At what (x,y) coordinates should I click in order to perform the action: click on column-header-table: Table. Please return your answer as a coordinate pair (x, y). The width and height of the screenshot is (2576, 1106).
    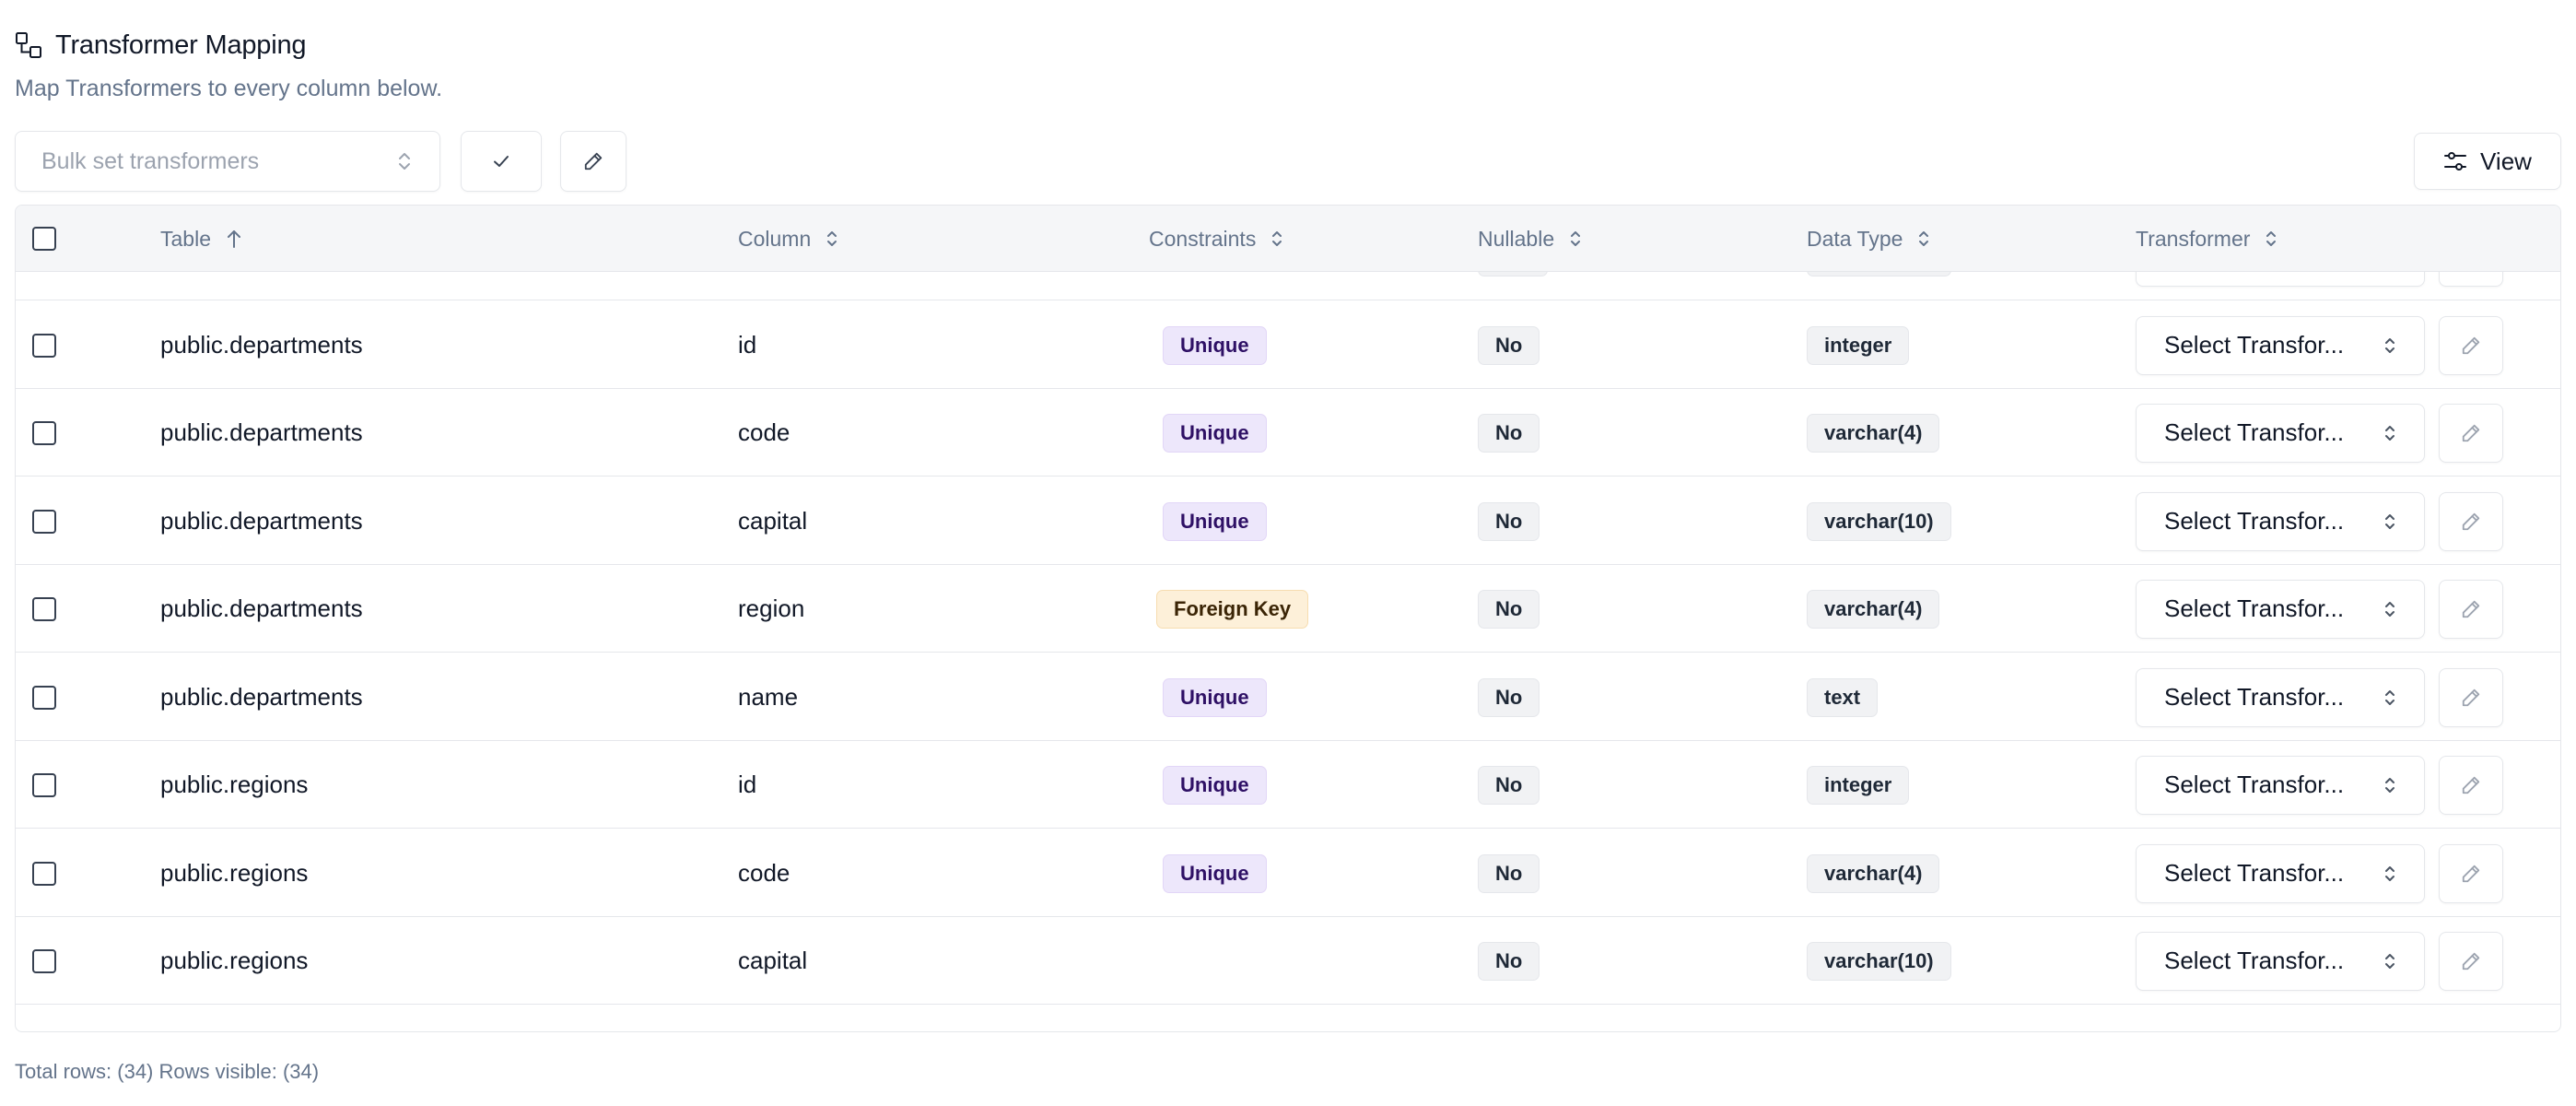
    Looking at the image, I should click on (201, 239).